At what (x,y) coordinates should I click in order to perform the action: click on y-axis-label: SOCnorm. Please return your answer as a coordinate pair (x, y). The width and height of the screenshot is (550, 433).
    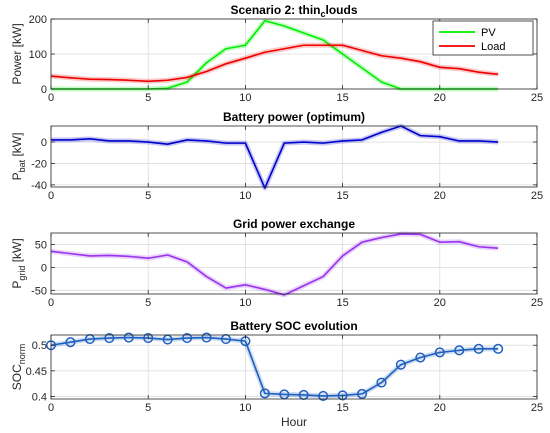
    Looking at the image, I should click on (18, 367).